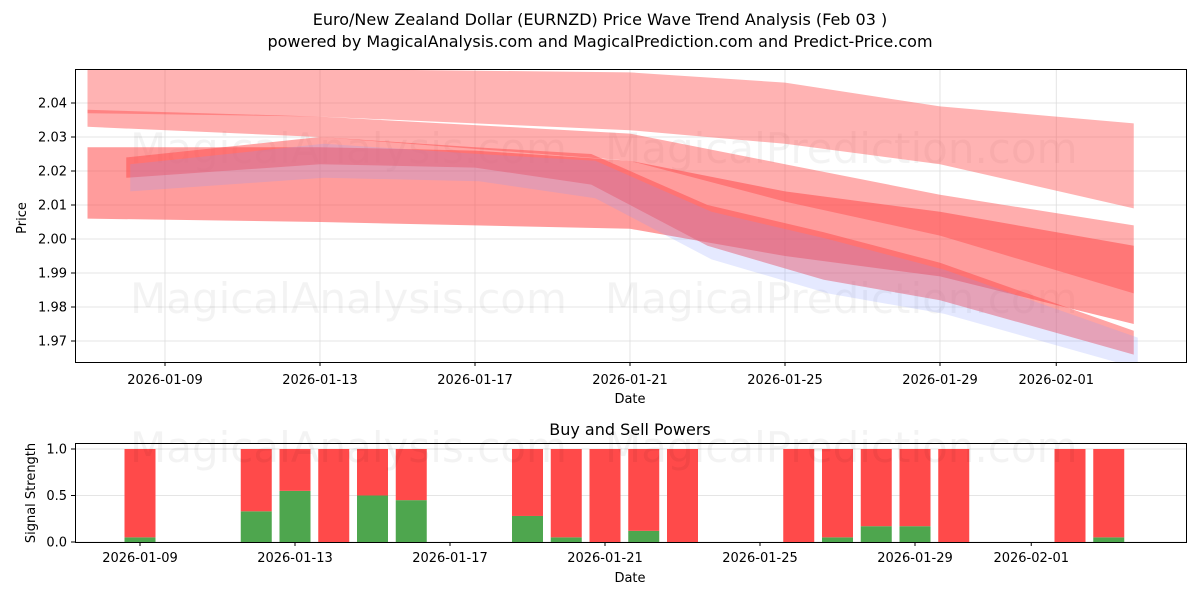 Image resolution: width=1200 pixels, height=600 pixels. What do you see at coordinates (52, 138) in the screenshot?
I see `y-tick-label: 2.03` at bounding box center [52, 138].